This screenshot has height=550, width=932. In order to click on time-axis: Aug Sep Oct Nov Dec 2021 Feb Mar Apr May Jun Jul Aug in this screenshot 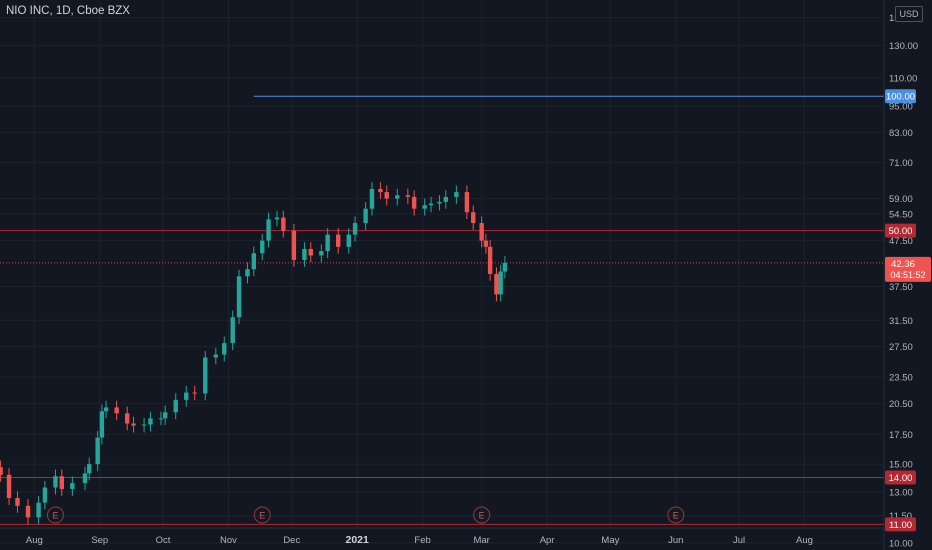, I will do `click(442, 536)`.